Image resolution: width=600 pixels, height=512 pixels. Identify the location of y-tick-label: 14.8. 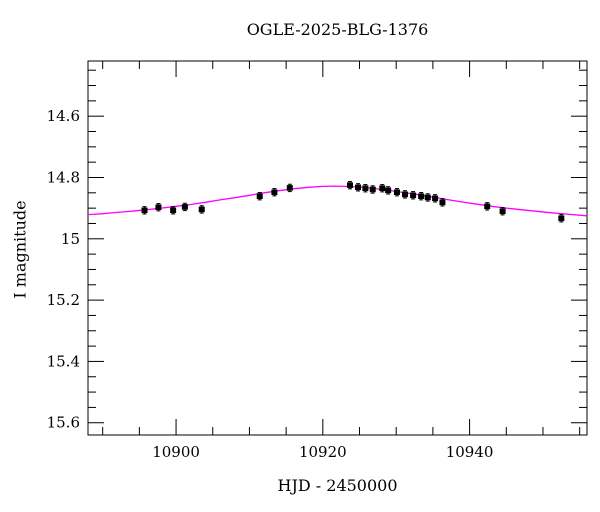
(63, 177).